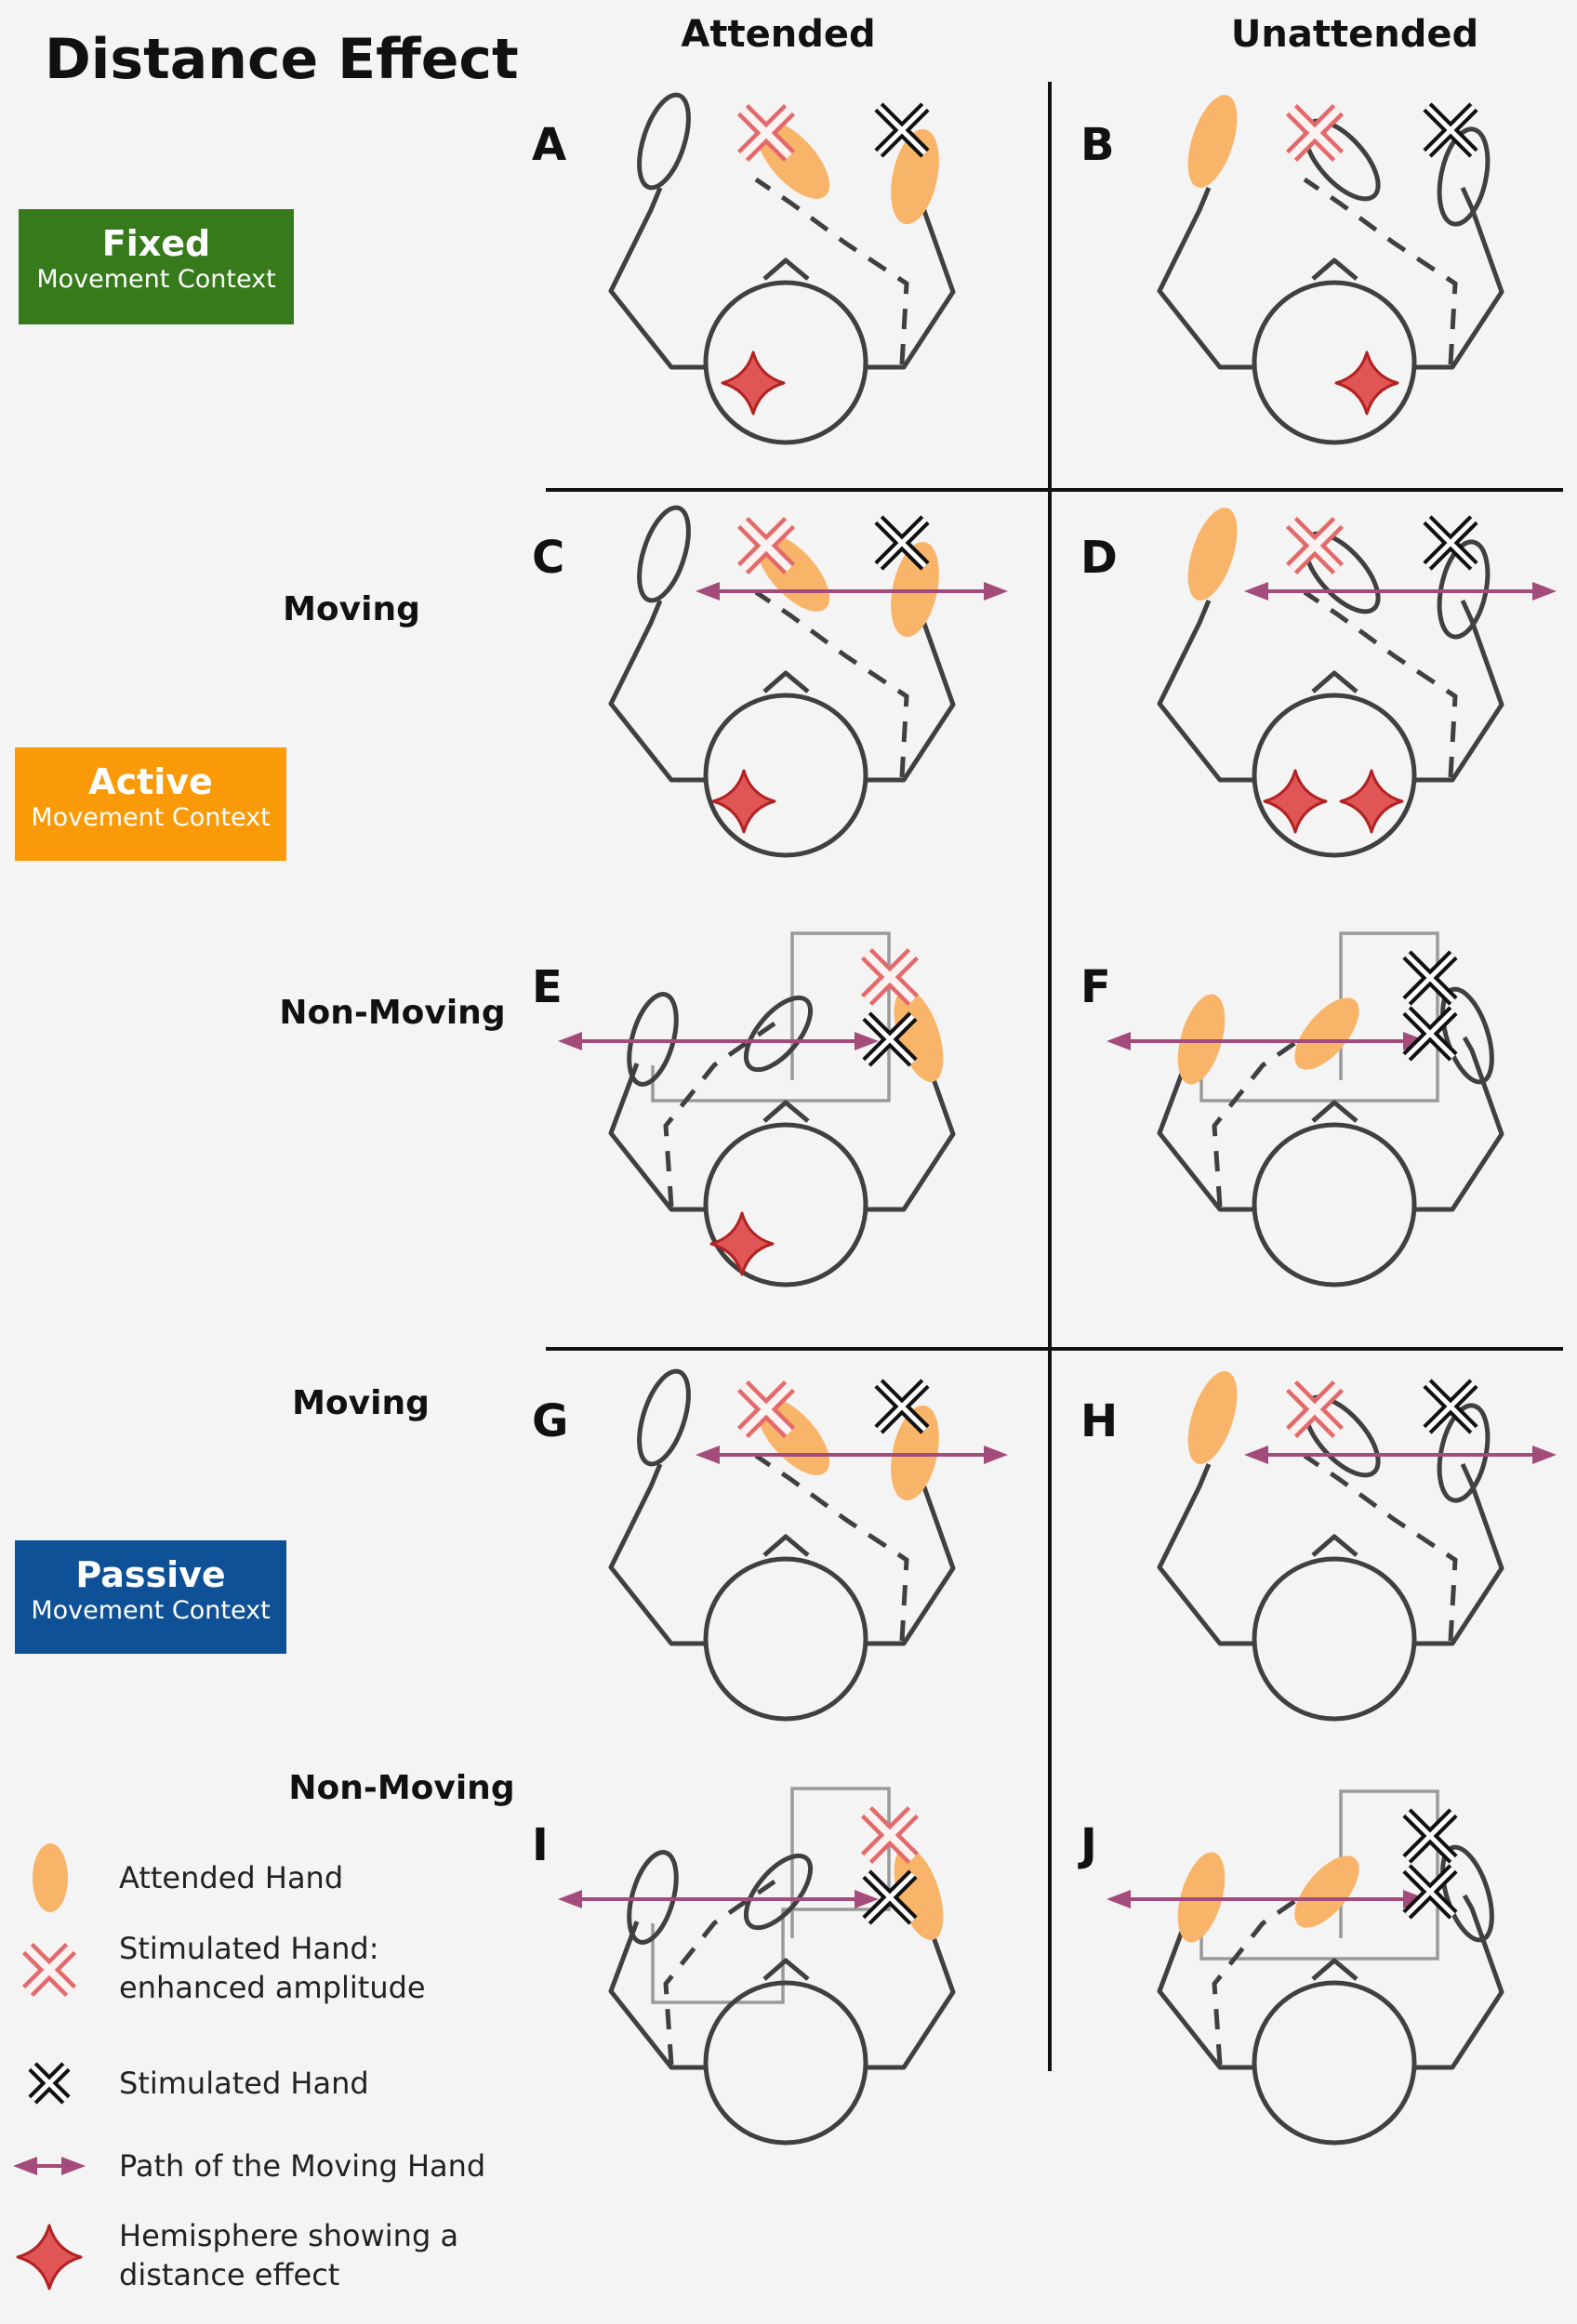  I want to click on legend-item-black-x: Stimulated Hand, so click(198, 2083).